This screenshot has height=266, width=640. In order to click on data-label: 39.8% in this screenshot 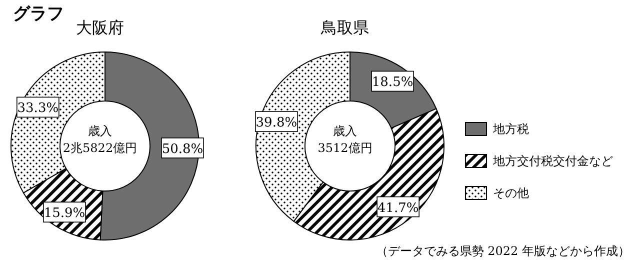, I will do `click(277, 123)`.